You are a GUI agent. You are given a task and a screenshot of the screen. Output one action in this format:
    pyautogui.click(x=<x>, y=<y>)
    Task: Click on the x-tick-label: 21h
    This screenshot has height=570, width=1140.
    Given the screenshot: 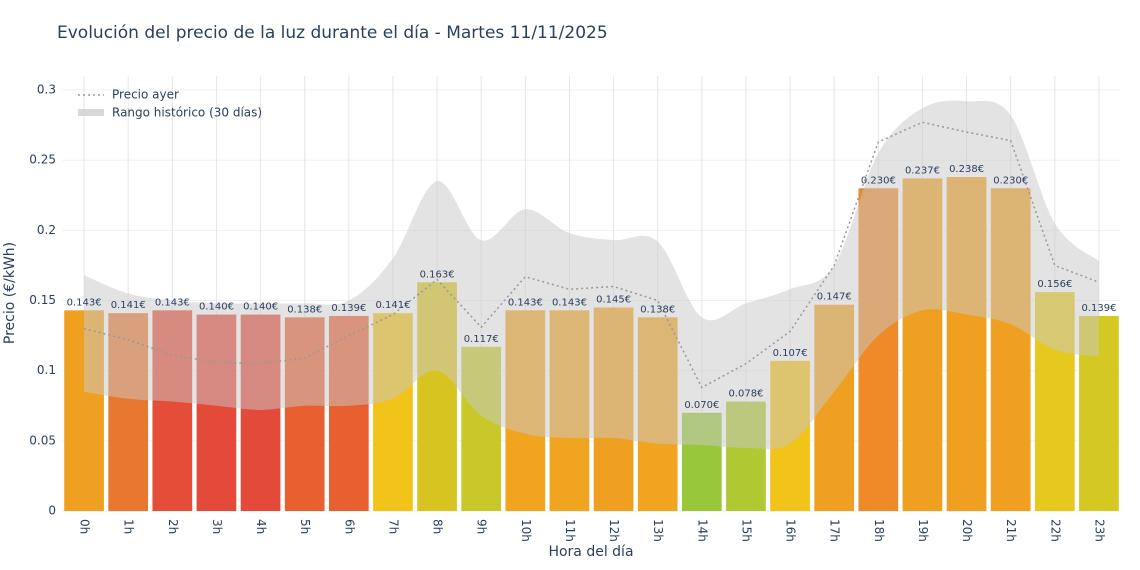 What is the action you would take?
    pyautogui.click(x=1011, y=530)
    